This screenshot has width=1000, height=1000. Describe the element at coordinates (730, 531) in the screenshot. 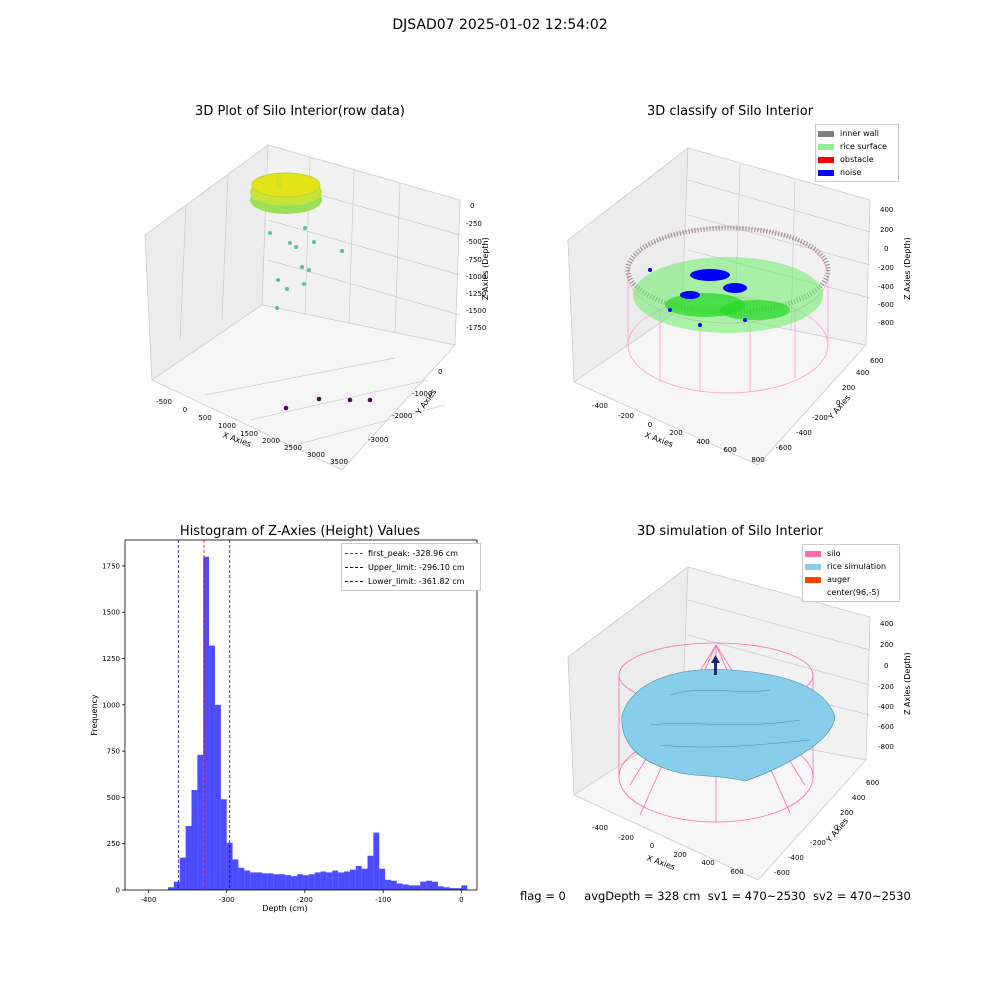

I see `panel4-title: 3D simulation of Silo Interior` at that location.